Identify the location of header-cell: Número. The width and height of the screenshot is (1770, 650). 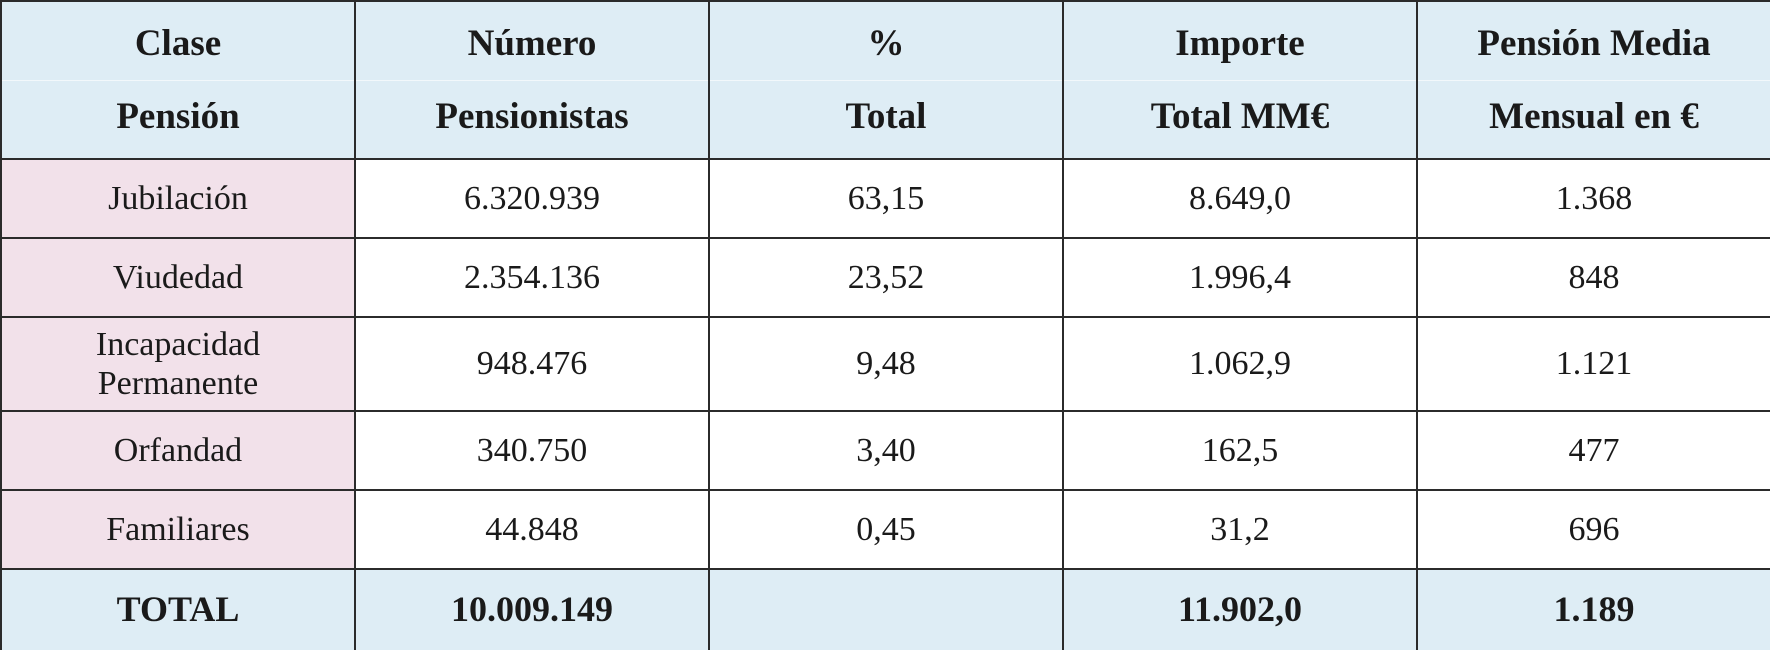
(532, 40).